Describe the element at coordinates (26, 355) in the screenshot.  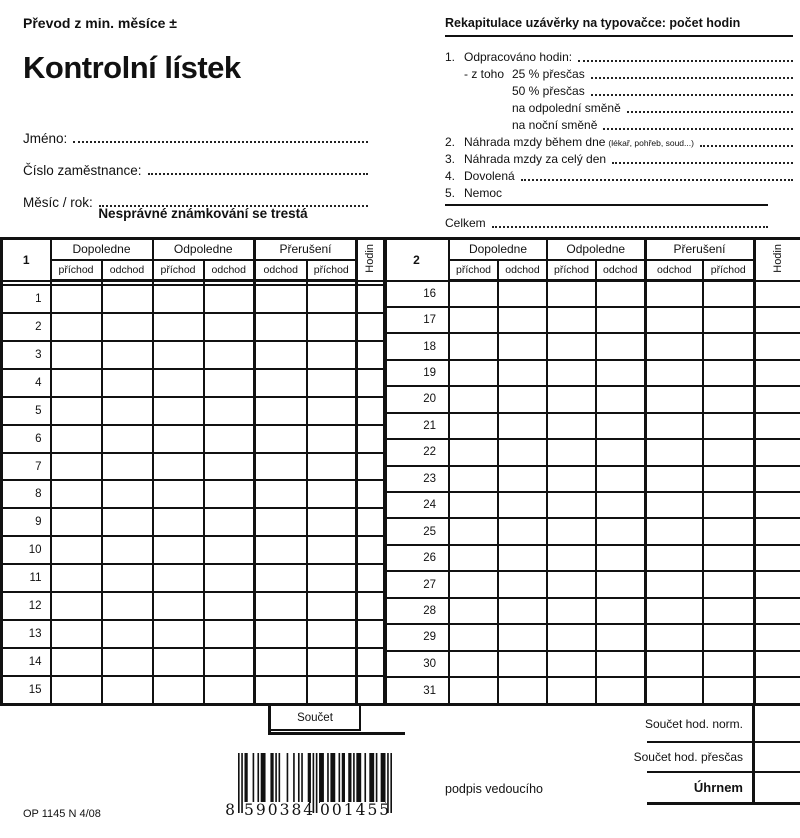
I see `day-number: 3` at that location.